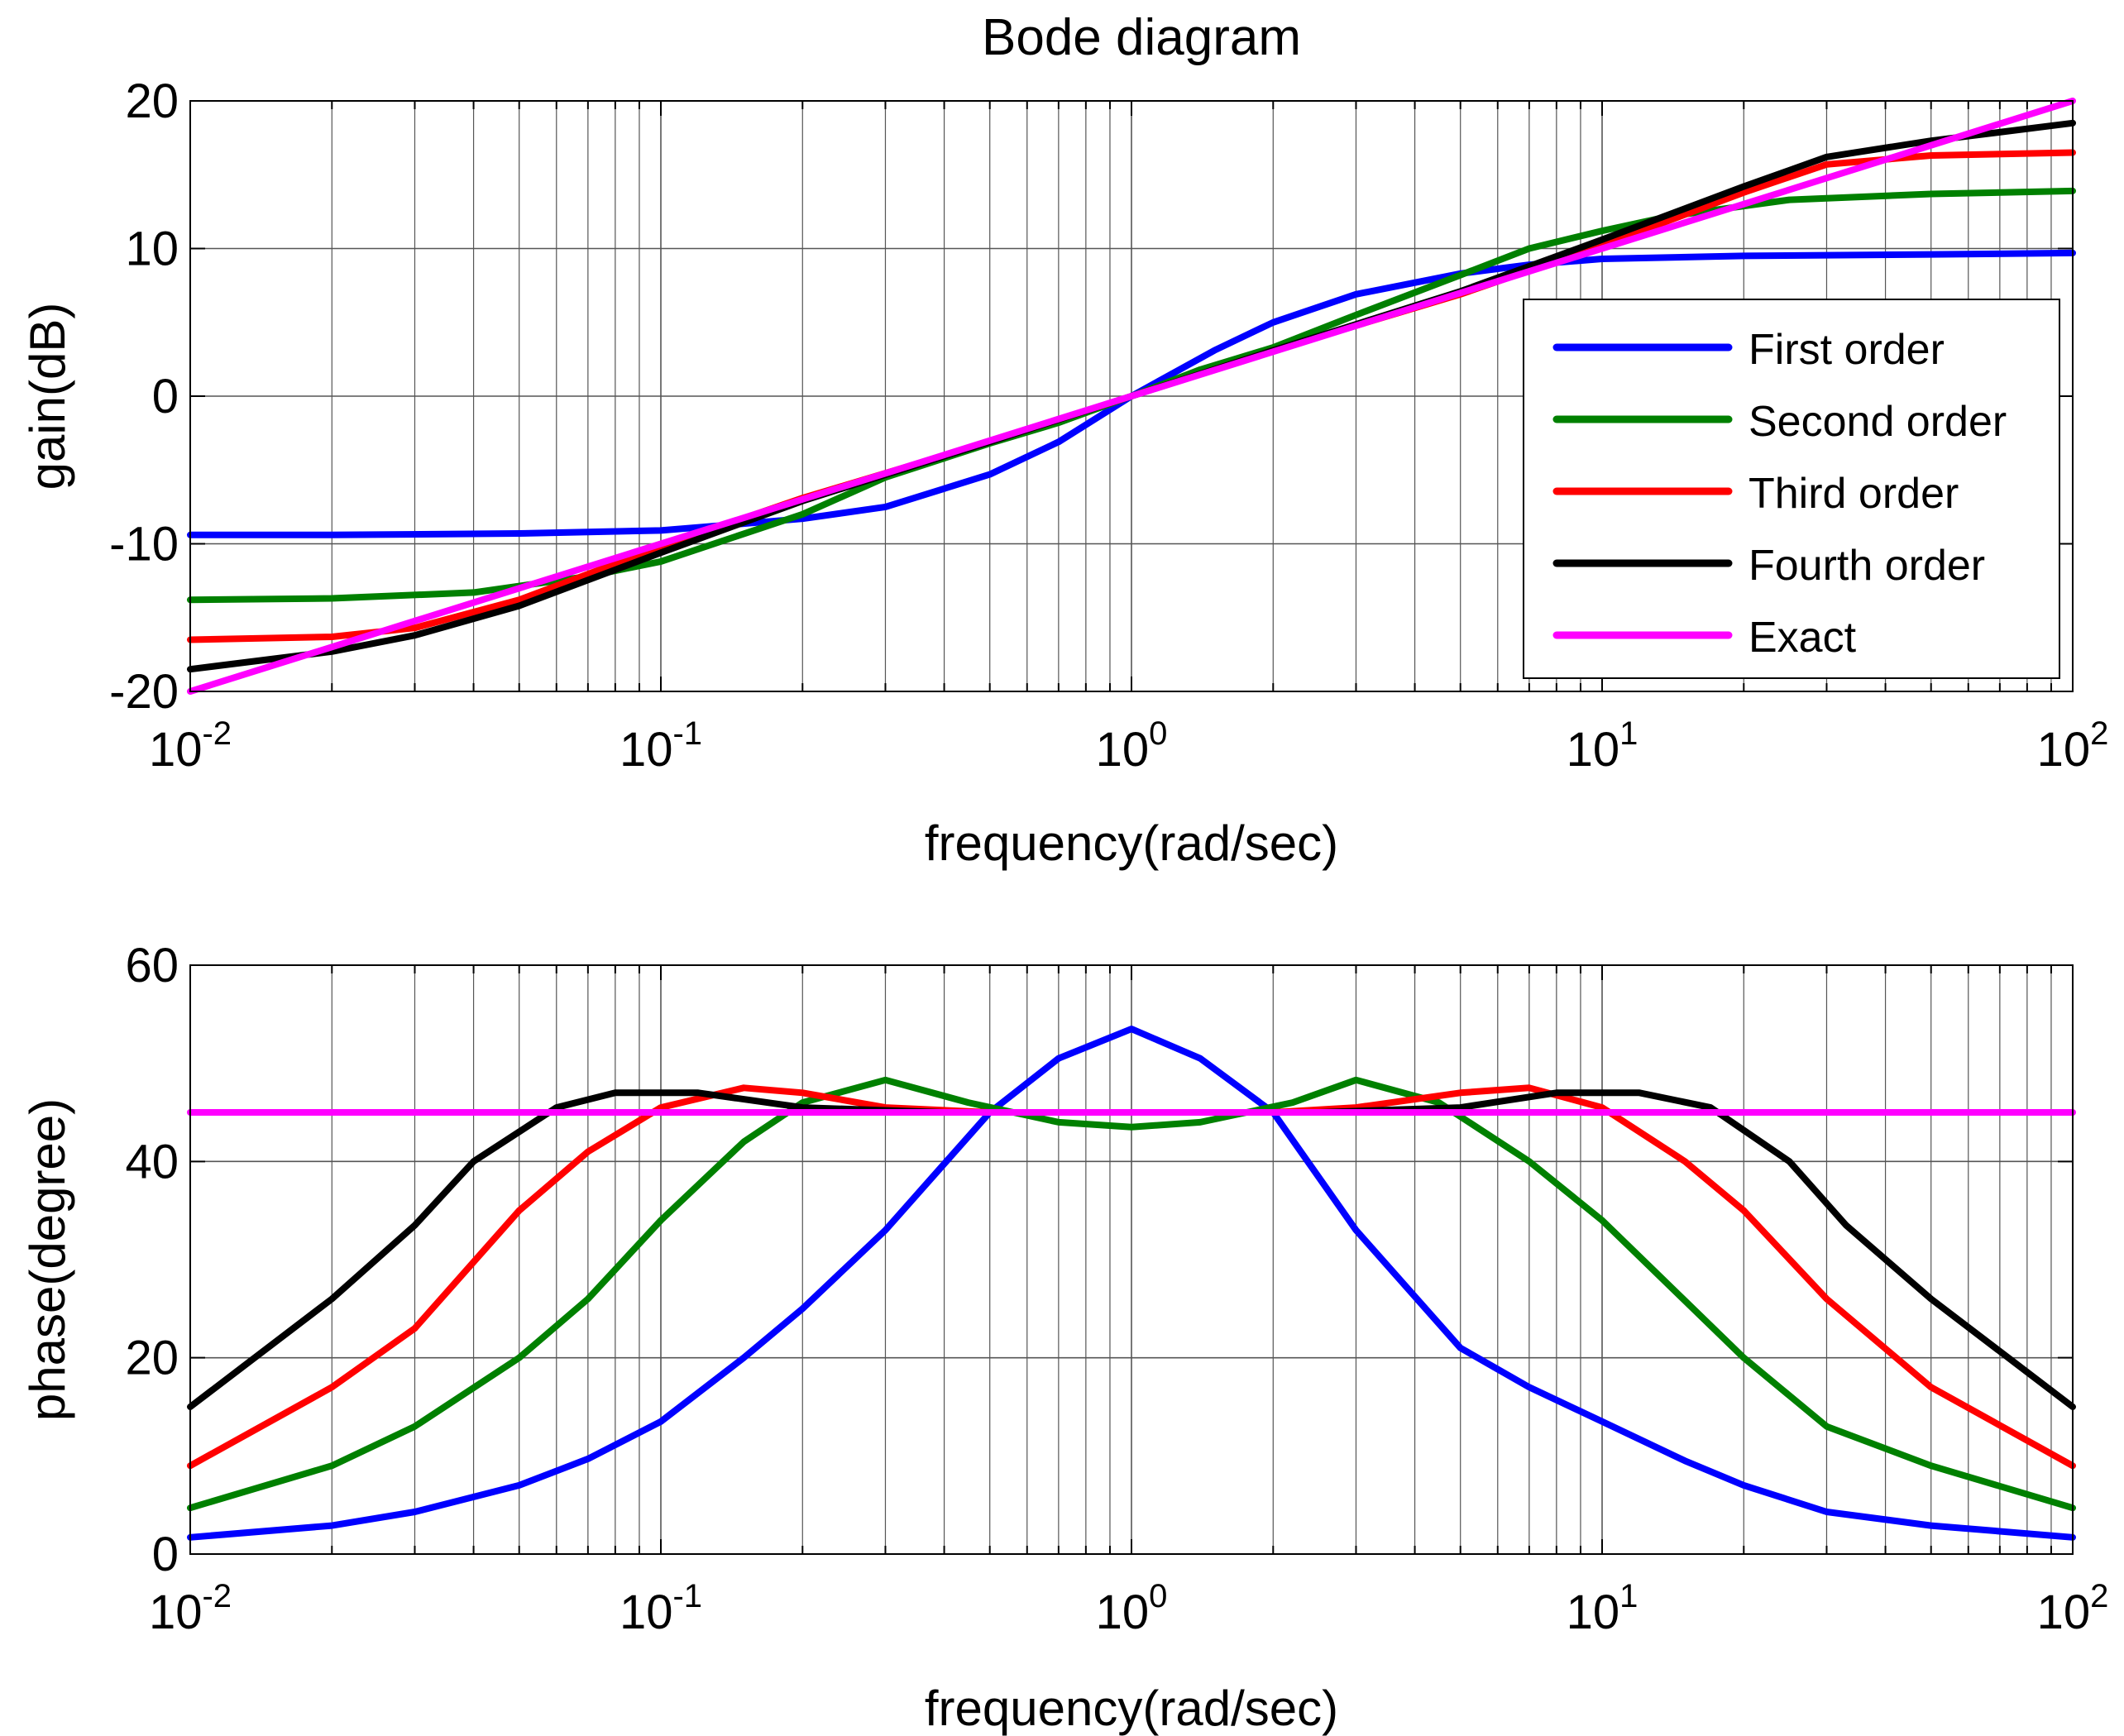  Describe the element at coordinates (152, 1161) in the screenshot. I see `phase-y-tick-label: 40` at that location.